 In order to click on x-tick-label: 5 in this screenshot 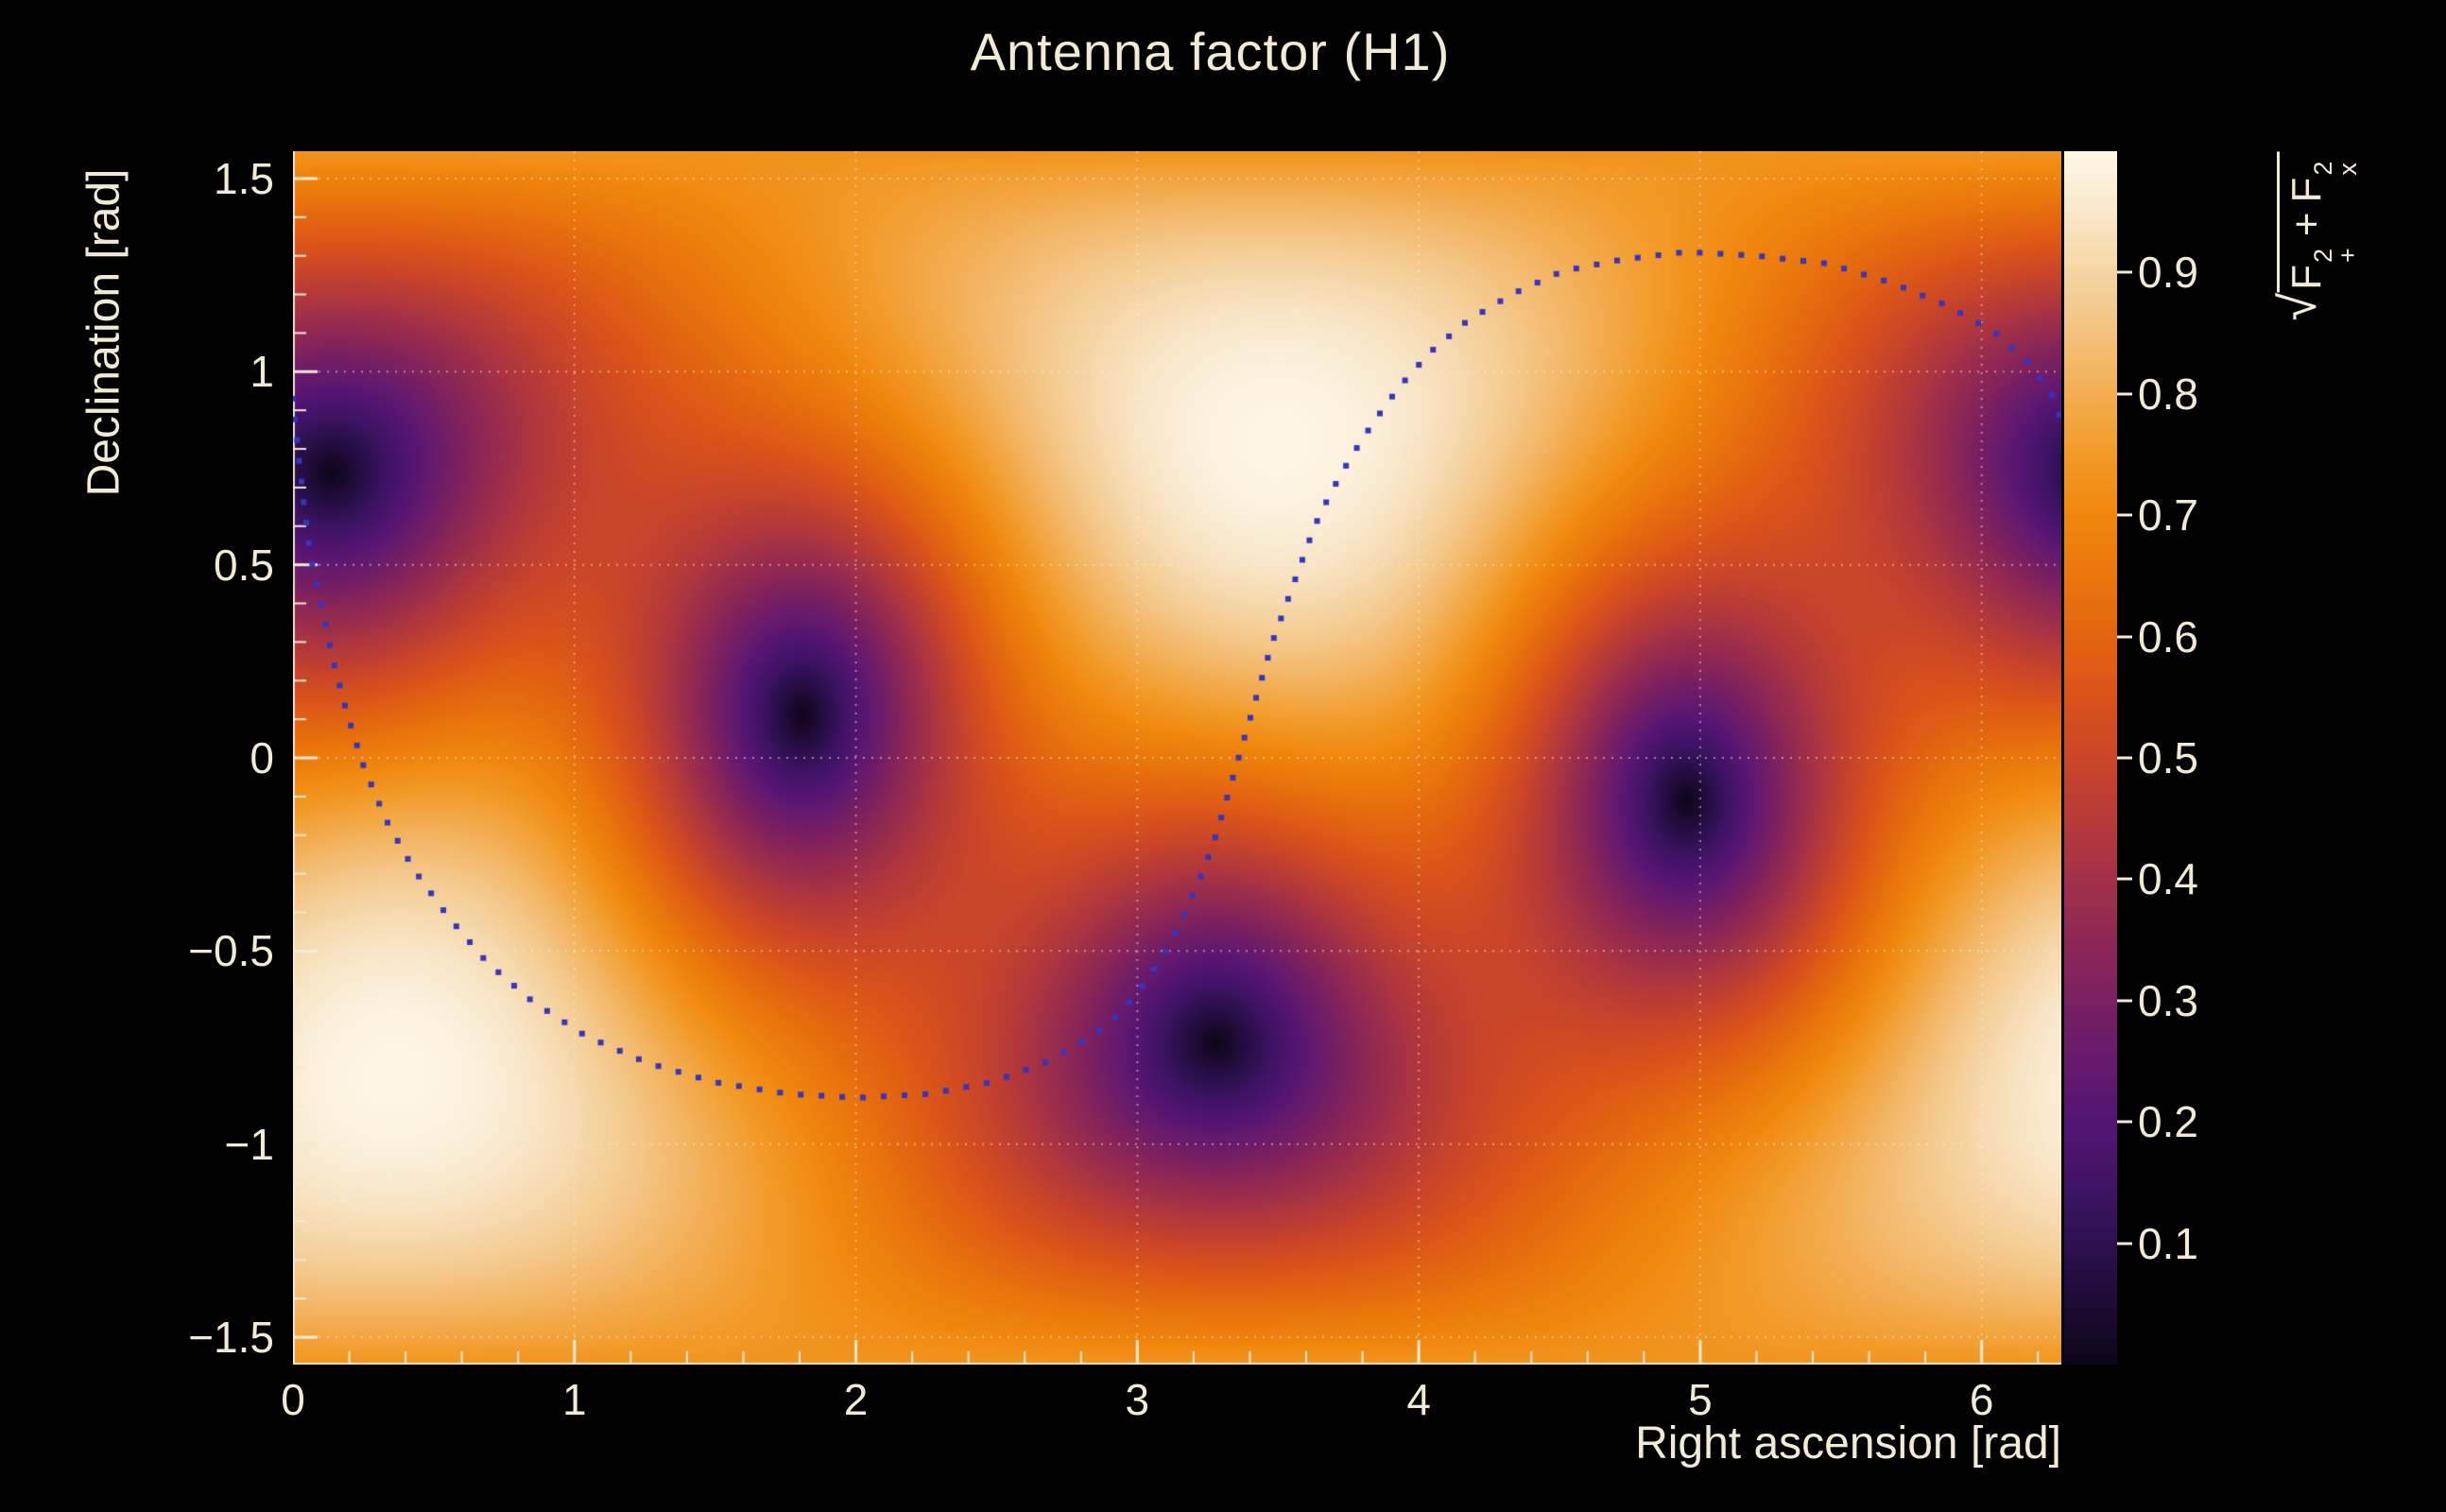, I will do `click(1700, 1399)`.